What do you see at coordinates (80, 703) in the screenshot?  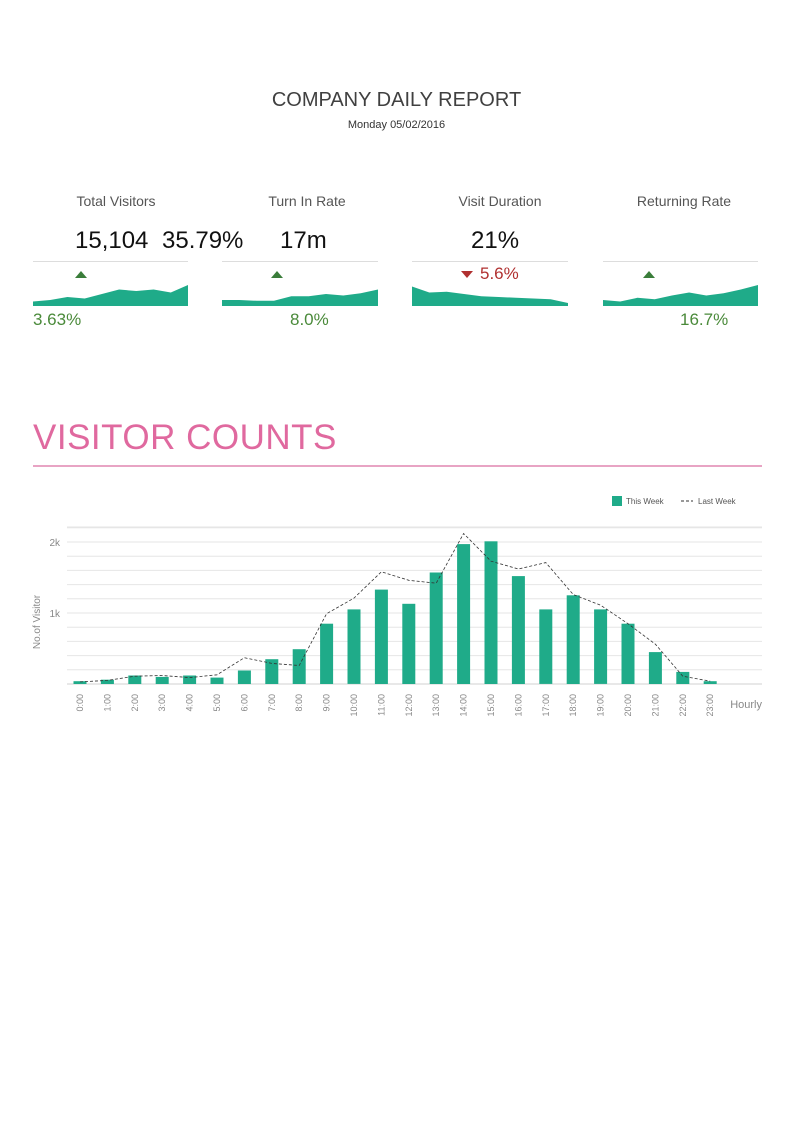 I see `x-tick-label: 0:00` at bounding box center [80, 703].